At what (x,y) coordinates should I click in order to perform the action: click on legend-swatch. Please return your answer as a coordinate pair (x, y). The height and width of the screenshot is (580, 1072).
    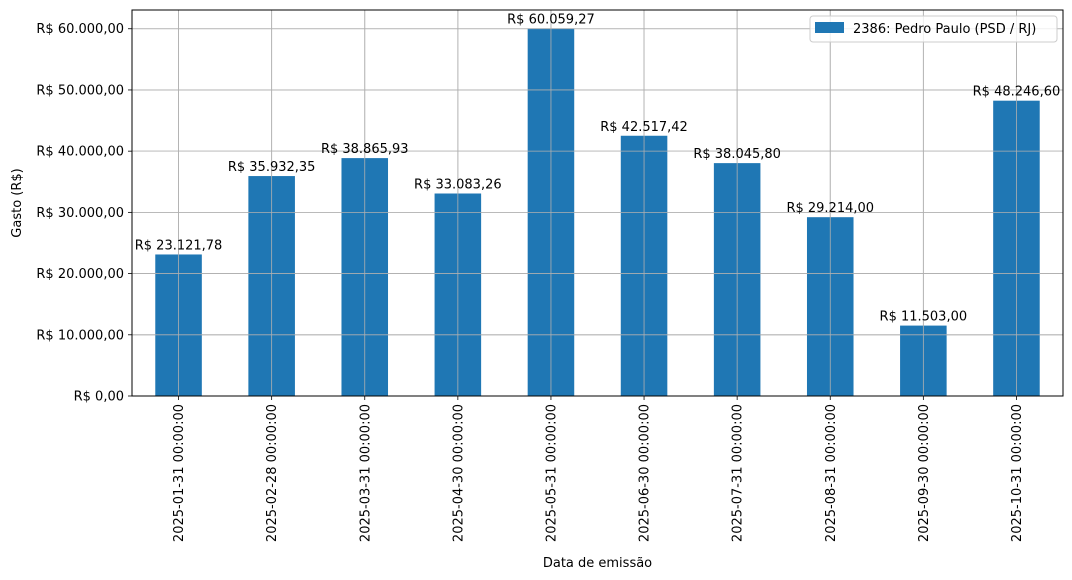
    Looking at the image, I should click on (829, 27).